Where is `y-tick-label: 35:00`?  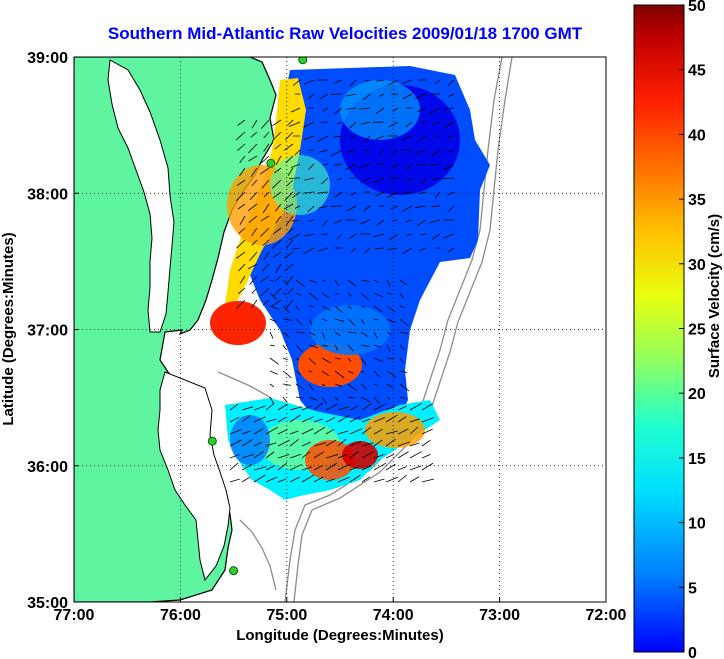
y-tick-label: 35:00 is located at coordinates (47, 603).